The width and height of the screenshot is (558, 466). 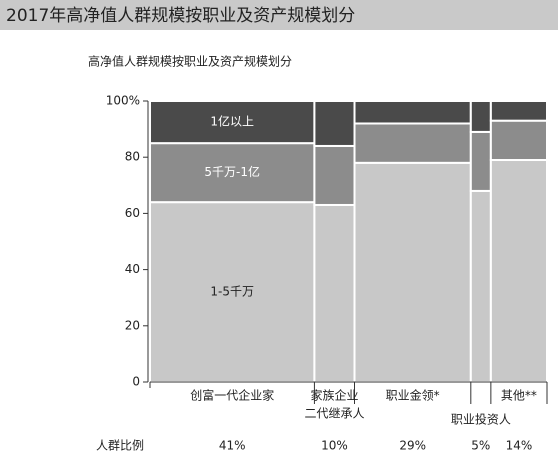 I want to click on width-label: 5%, so click(x=480, y=446).